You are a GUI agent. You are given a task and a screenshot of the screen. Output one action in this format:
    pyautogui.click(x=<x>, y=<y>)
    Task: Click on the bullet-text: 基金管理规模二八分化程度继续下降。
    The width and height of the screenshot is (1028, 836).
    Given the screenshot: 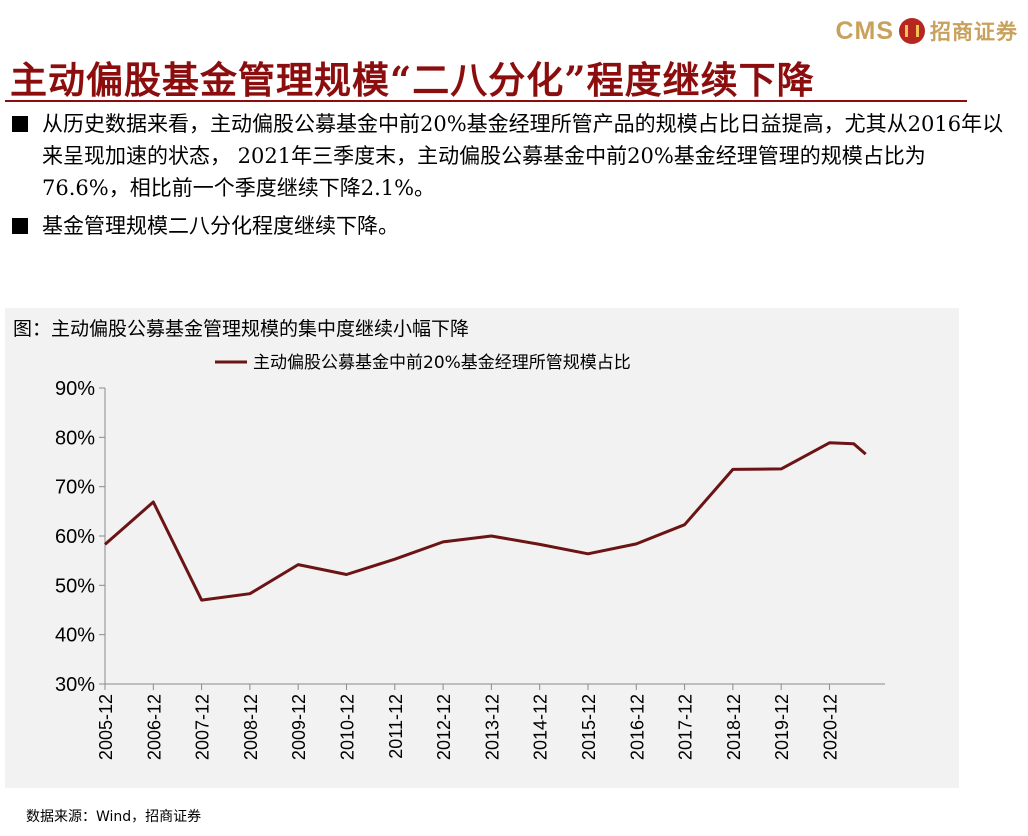 What is the action you would take?
    pyautogui.click(x=220, y=226)
    